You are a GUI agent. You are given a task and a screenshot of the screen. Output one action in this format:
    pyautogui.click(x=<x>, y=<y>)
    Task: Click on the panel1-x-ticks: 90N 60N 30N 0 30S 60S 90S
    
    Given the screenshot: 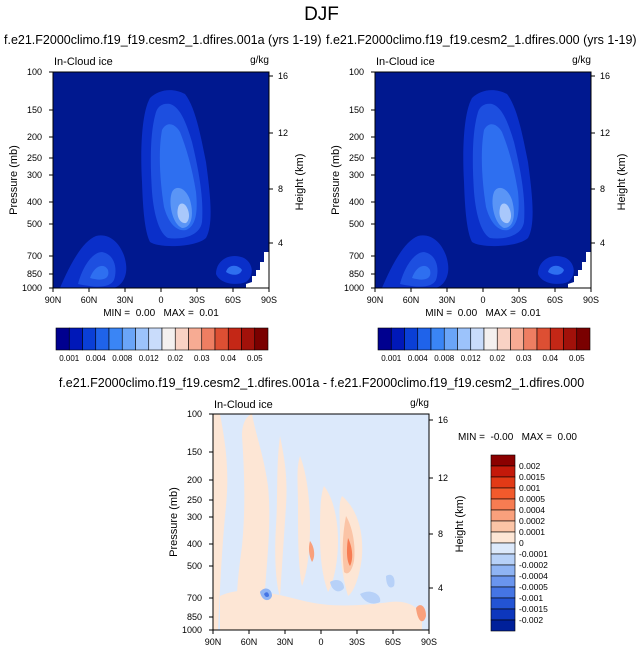 What is the action you would take?
    pyautogui.click(x=161, y=300)
    